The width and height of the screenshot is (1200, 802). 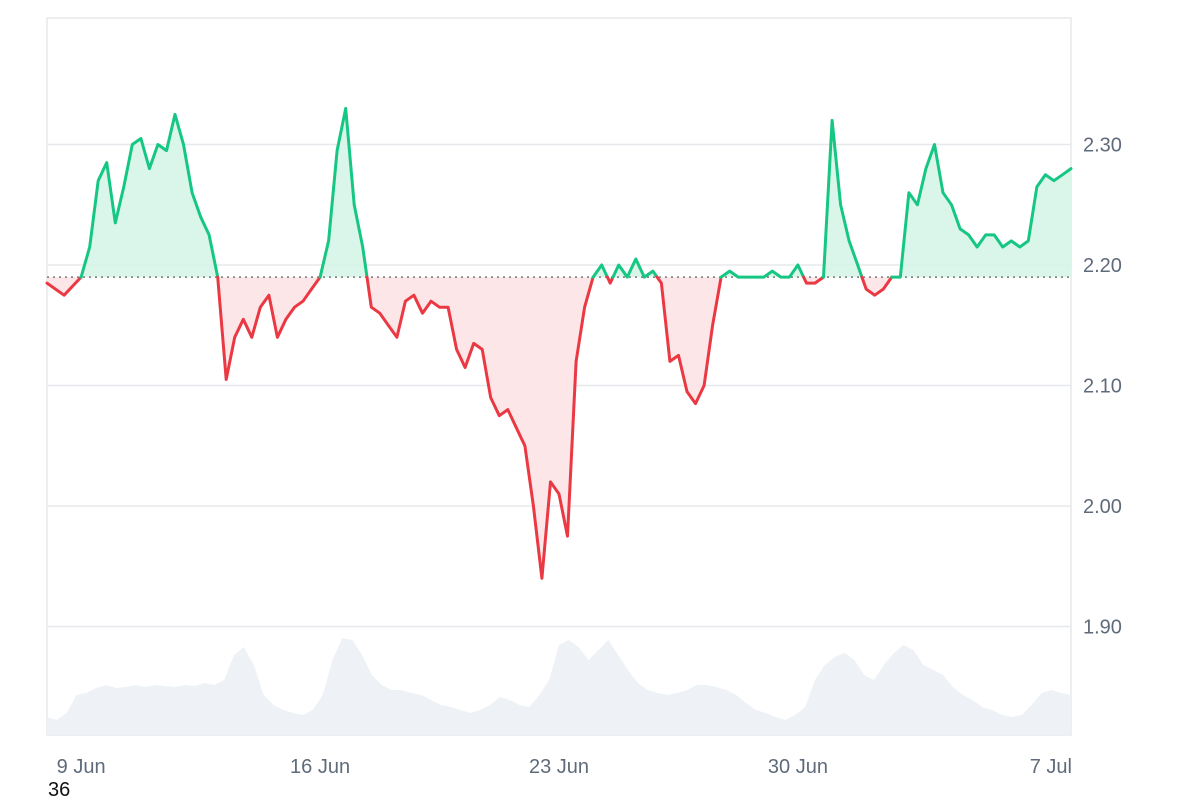 I want to click on y-tick-label: 2.00, so click(x=1102, y=507).